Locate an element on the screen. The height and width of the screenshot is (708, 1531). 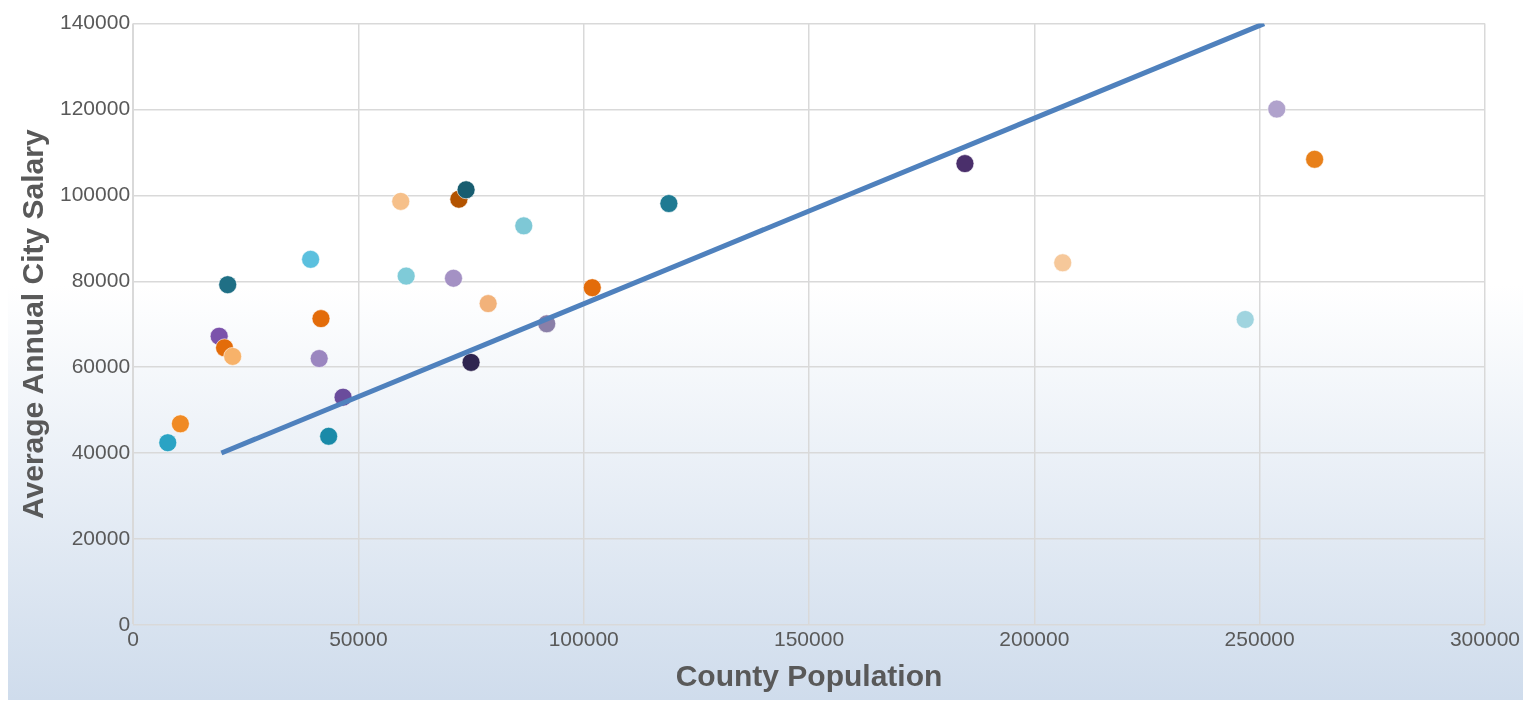
y-axis-title: Average Annual City Salary is located at coordinates (33, 324).